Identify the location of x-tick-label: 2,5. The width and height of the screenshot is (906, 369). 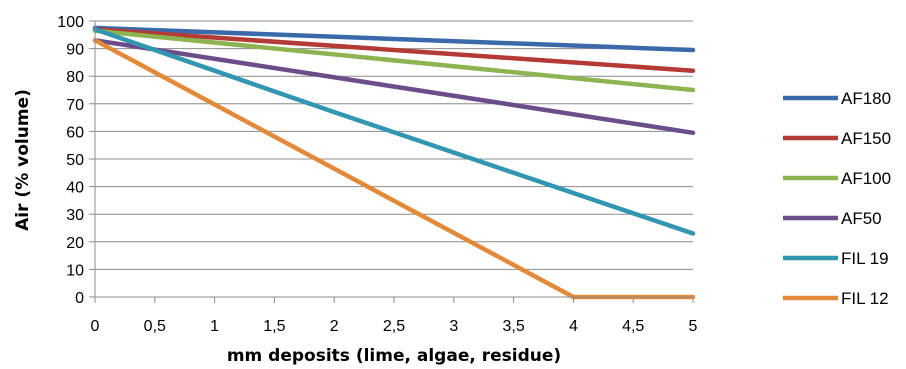
(394, 326).